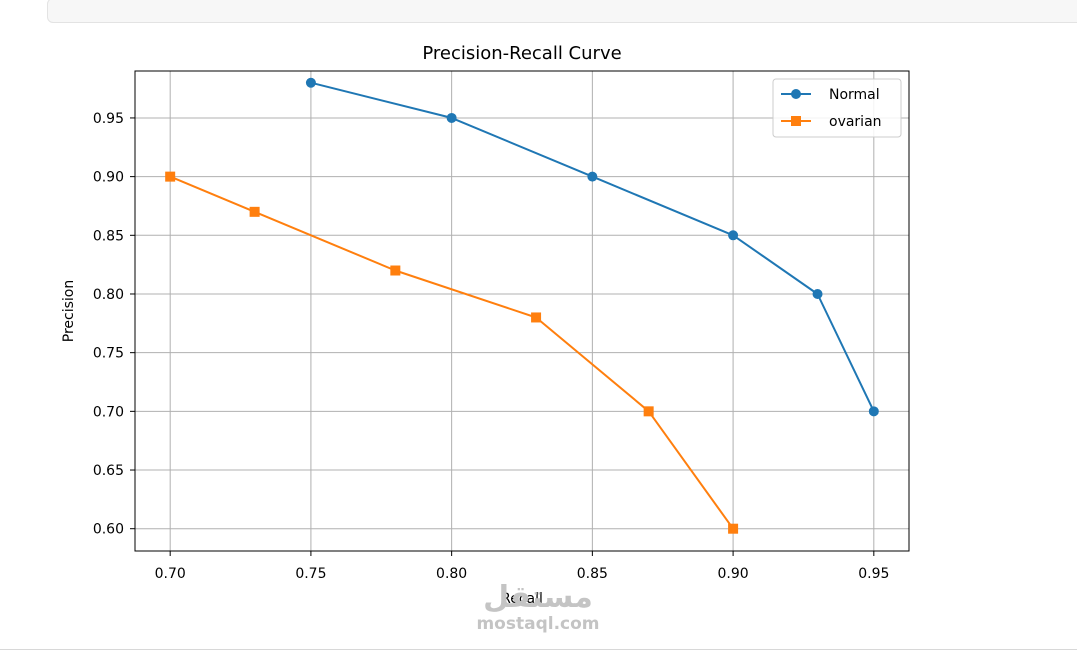  Describe the element at coordinates (837, 108) in the screenshot. I see `legend: Normal ovarian` at that location.